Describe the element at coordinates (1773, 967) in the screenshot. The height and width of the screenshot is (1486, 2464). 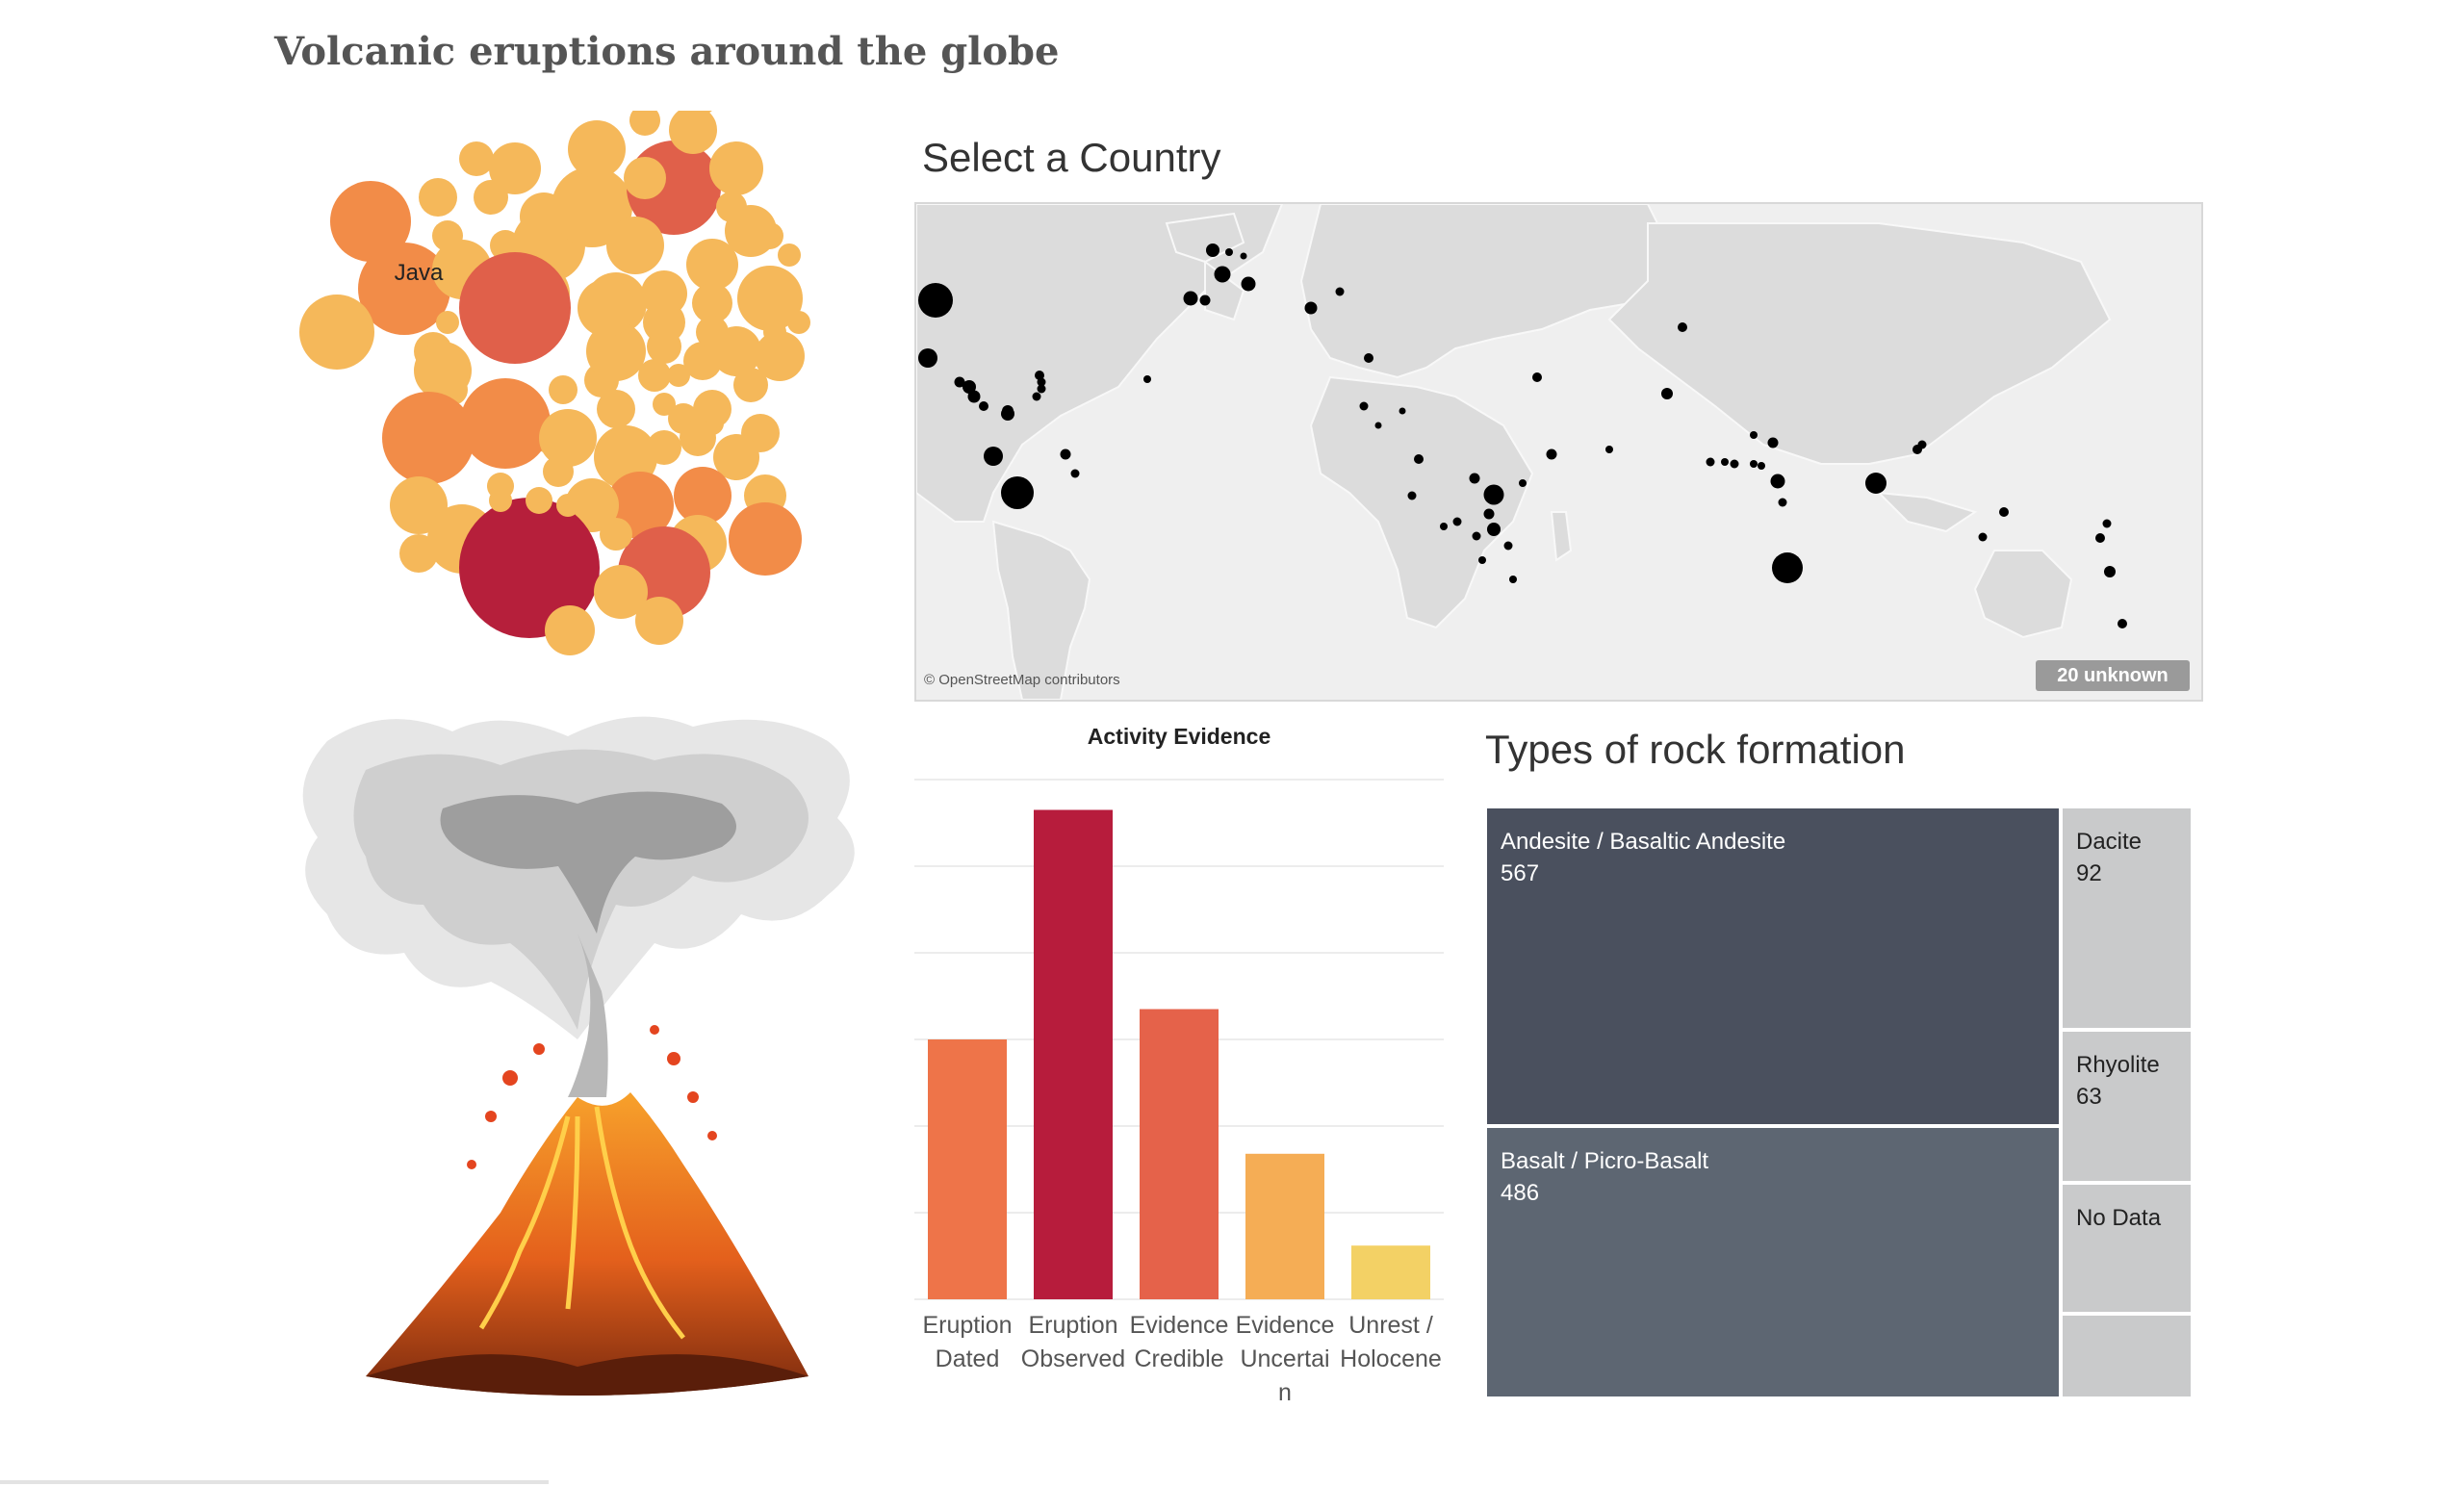
I see `treemap-tile-andesite: Andesite / Basaltic Andesite 567` at that location.